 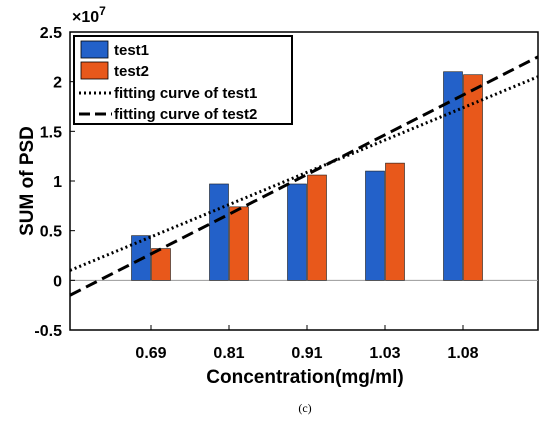 I want to click on y-axis-label: SUM of PSD, so click(x=27, y=181).